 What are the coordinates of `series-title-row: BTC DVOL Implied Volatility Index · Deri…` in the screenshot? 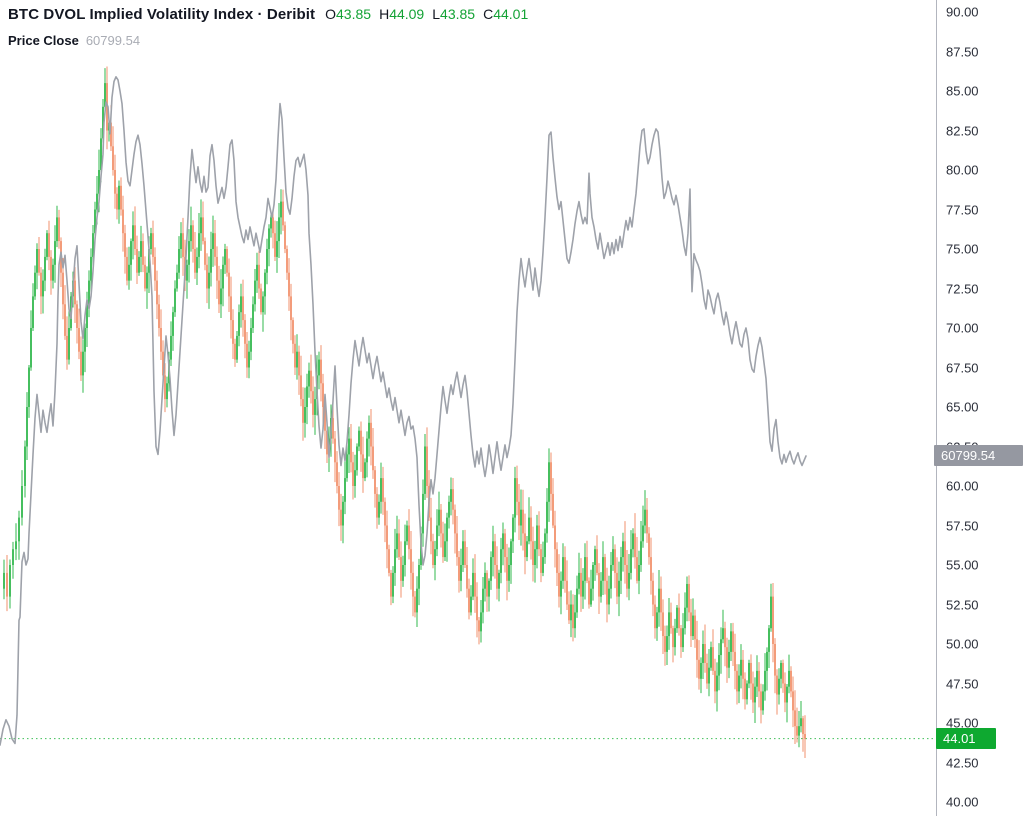 It's located at (268, 14).